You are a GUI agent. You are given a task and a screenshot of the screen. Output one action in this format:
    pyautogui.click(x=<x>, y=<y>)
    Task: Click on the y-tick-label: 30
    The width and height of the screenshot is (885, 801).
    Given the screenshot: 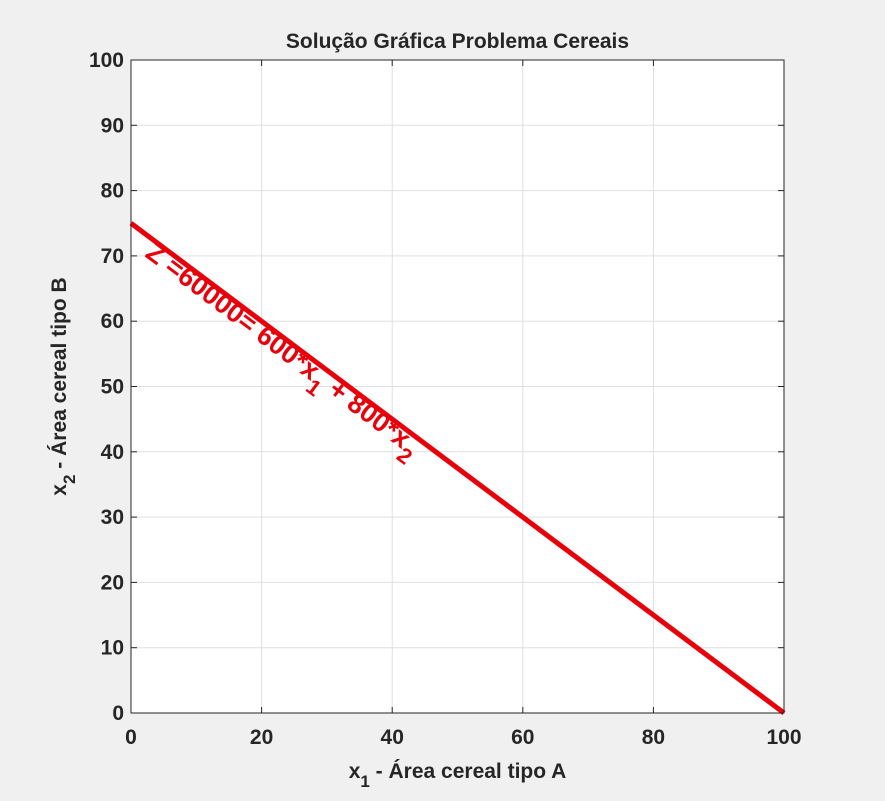 What is the action you would take?
    pyautogui.click(x=112, y=517)
    